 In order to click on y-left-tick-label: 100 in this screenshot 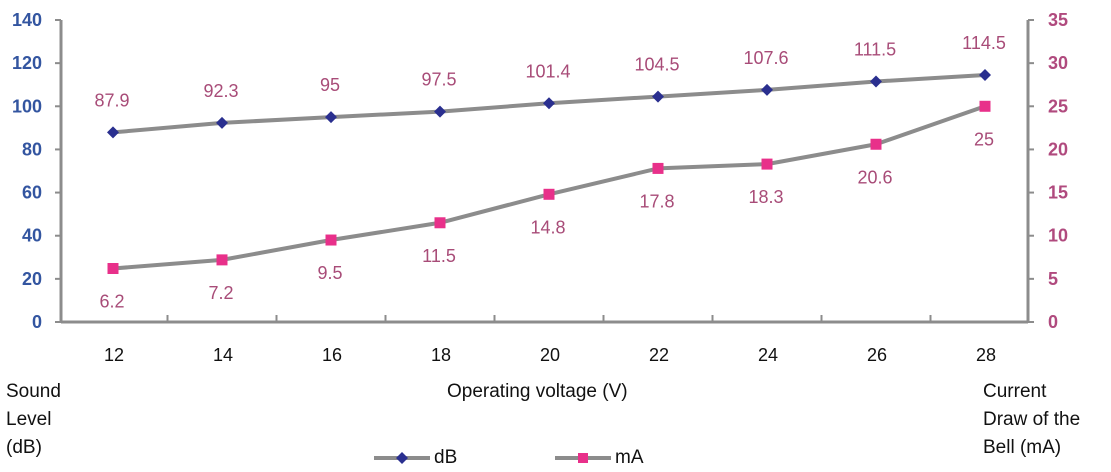, I will do `click(27, 106)`.